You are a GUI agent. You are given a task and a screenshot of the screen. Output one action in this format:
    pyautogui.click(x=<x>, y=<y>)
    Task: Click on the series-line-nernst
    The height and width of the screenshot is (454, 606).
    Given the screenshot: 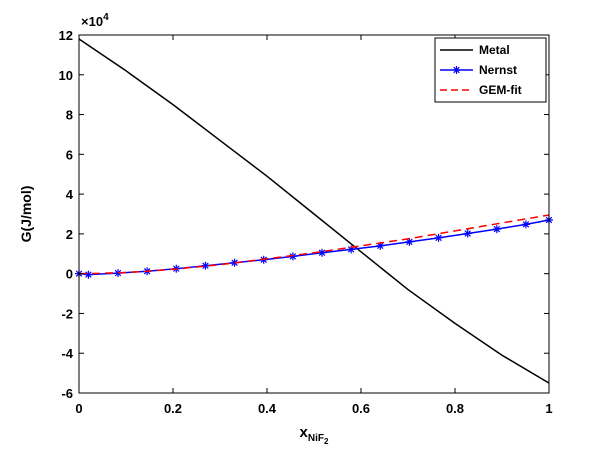 What is the action you would take?
    pyautogui.click(x=314, y=247)
    